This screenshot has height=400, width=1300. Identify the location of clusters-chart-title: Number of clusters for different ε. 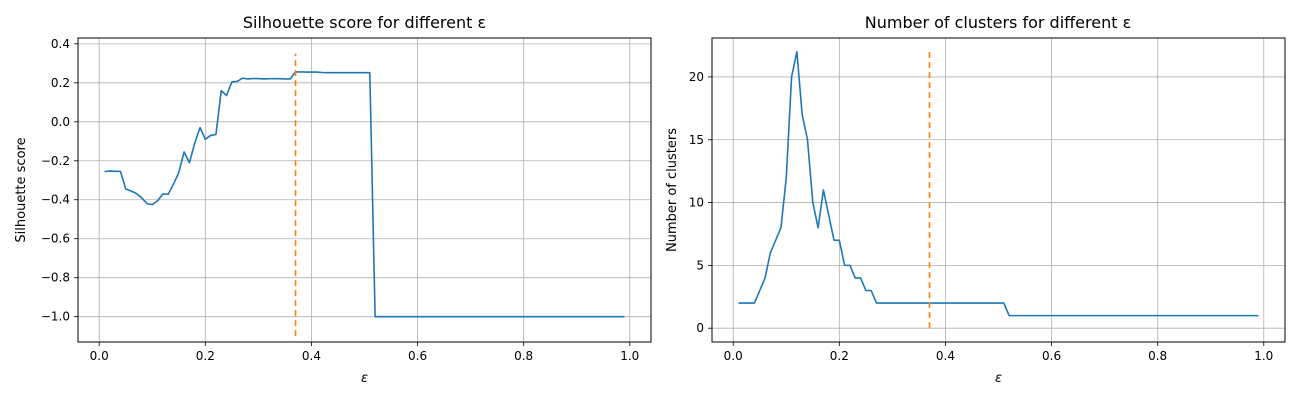
(998, 22).